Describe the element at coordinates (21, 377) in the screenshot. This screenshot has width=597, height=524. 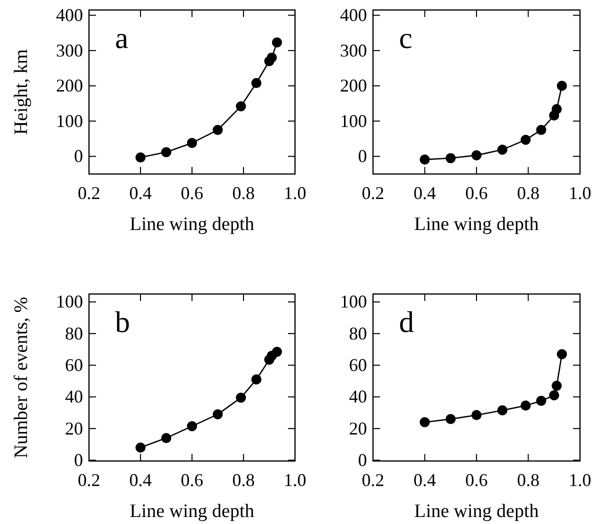
I see `y-axis-title: Number of events, %` at that location.